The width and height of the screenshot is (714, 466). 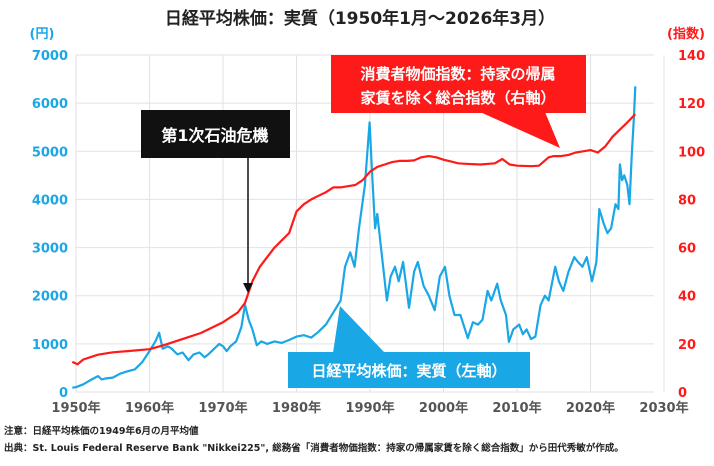 I want to click on y-right-tick-label: 100, so click(x=691, y=152).